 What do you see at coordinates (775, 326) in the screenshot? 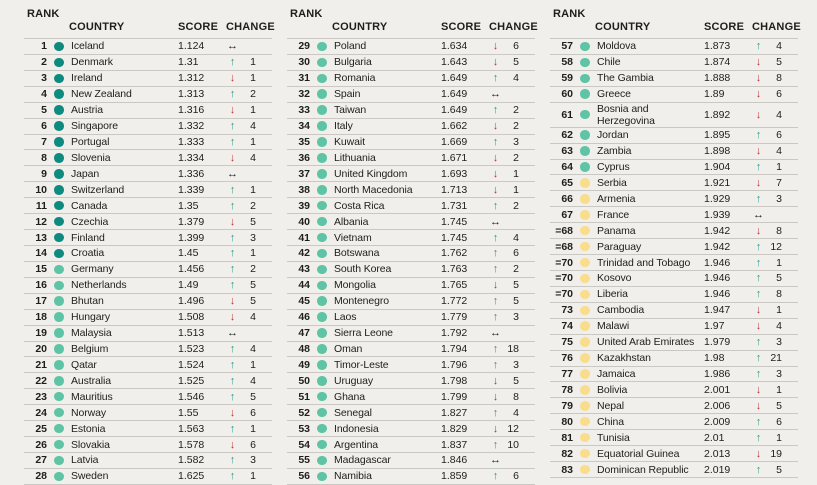
I see `change-cell: ↓ 4` at bounding box center [775, 326].